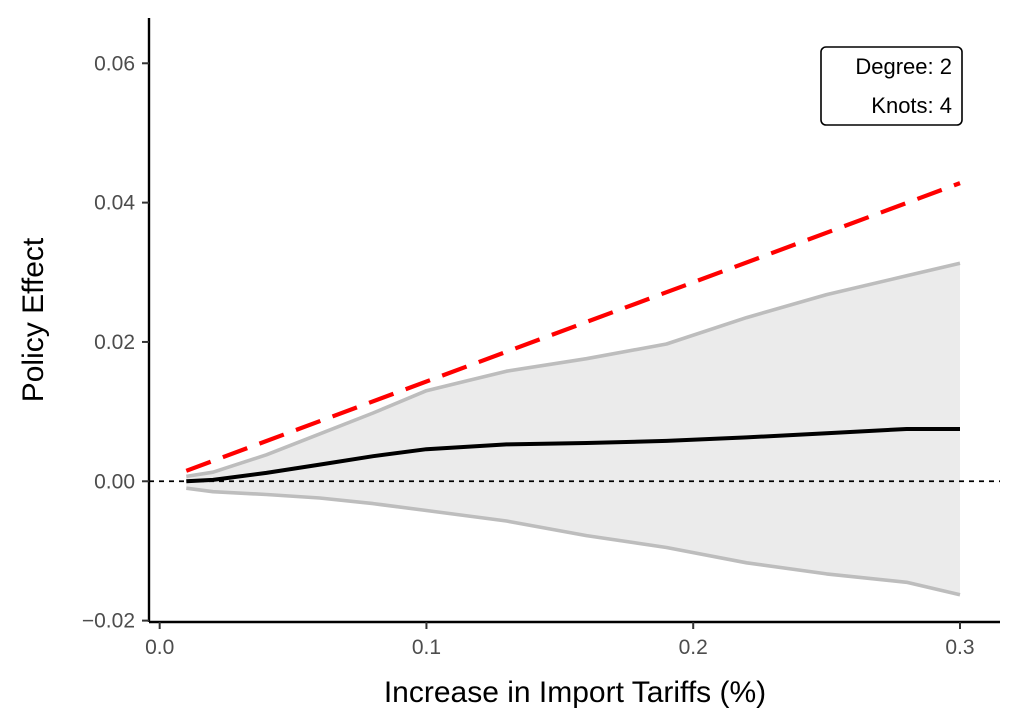  Describe the element at coordinates (114, 203) in the screenshot. I see `y-tick-label: 0.04` at that location.